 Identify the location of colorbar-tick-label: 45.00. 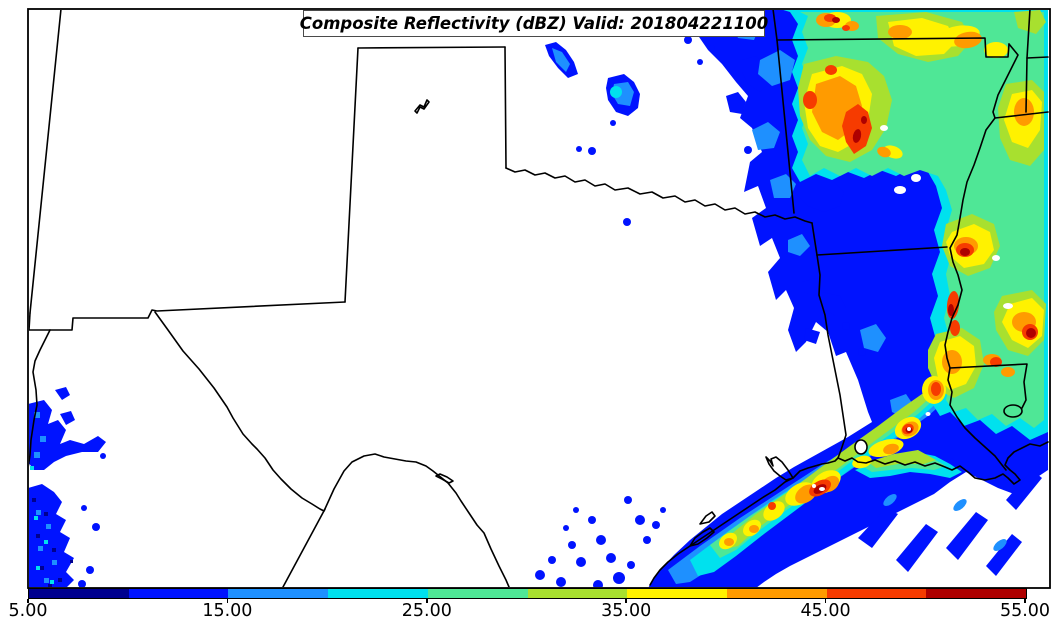
(825, 611).